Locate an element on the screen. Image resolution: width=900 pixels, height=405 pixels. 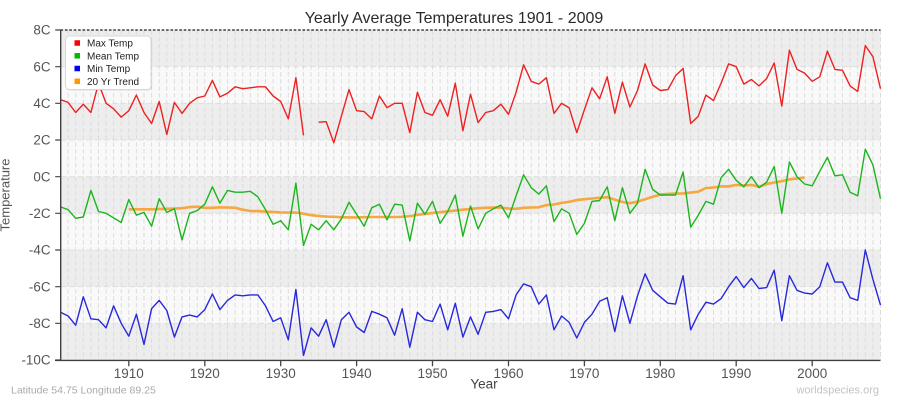
svg-text: worldspecies.org is located at coordinates (837, 391).